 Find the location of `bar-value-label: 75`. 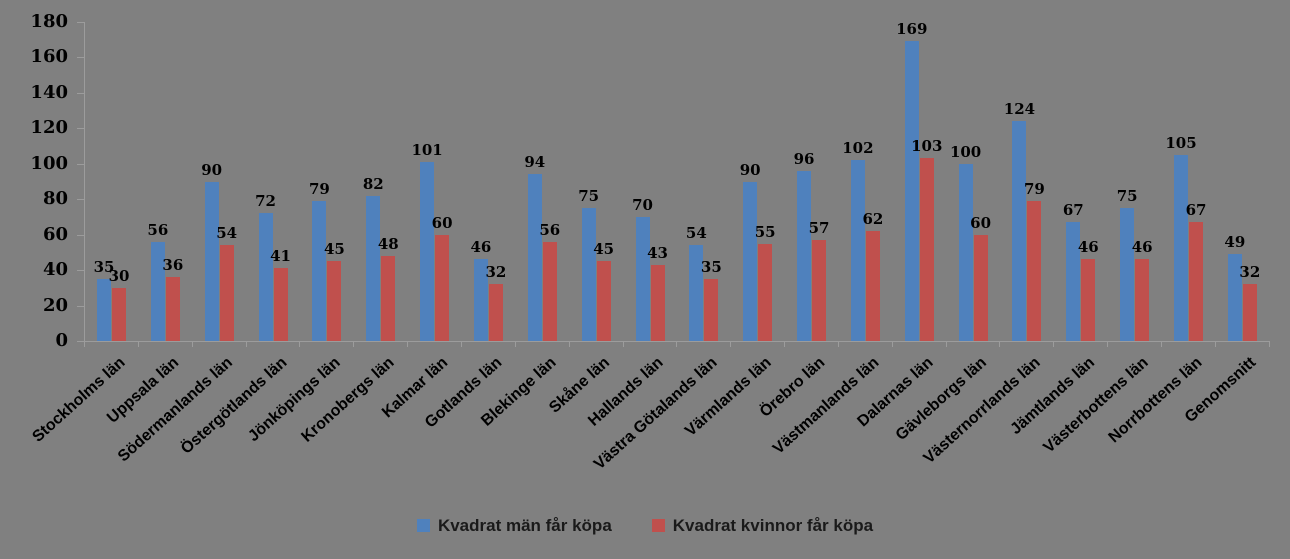

bar-value-label: 75 is located at coordinates (1127, 196).